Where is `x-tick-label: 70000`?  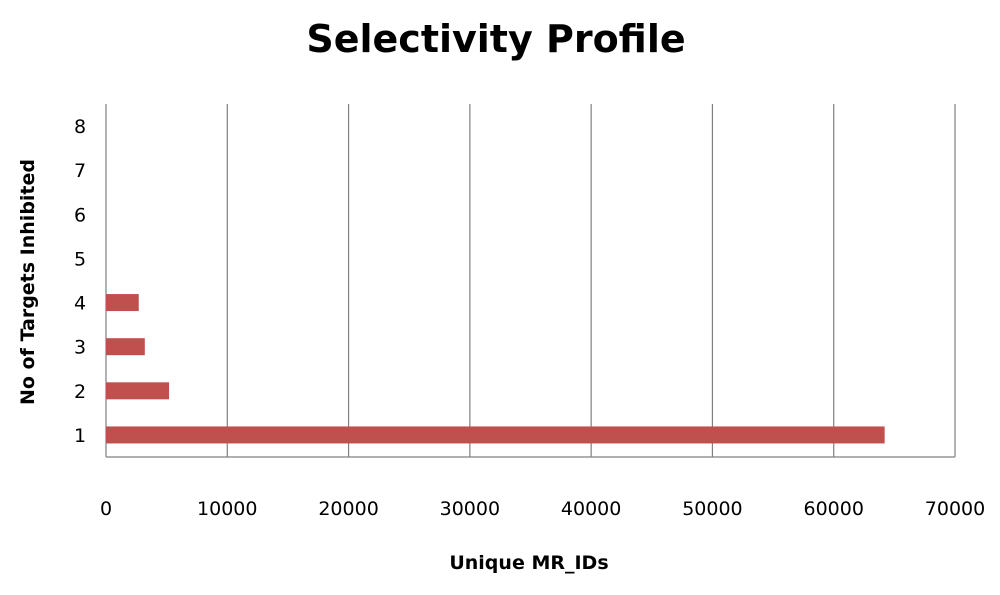 x-tick-label: 70000 is located at coordinates (955, 509).